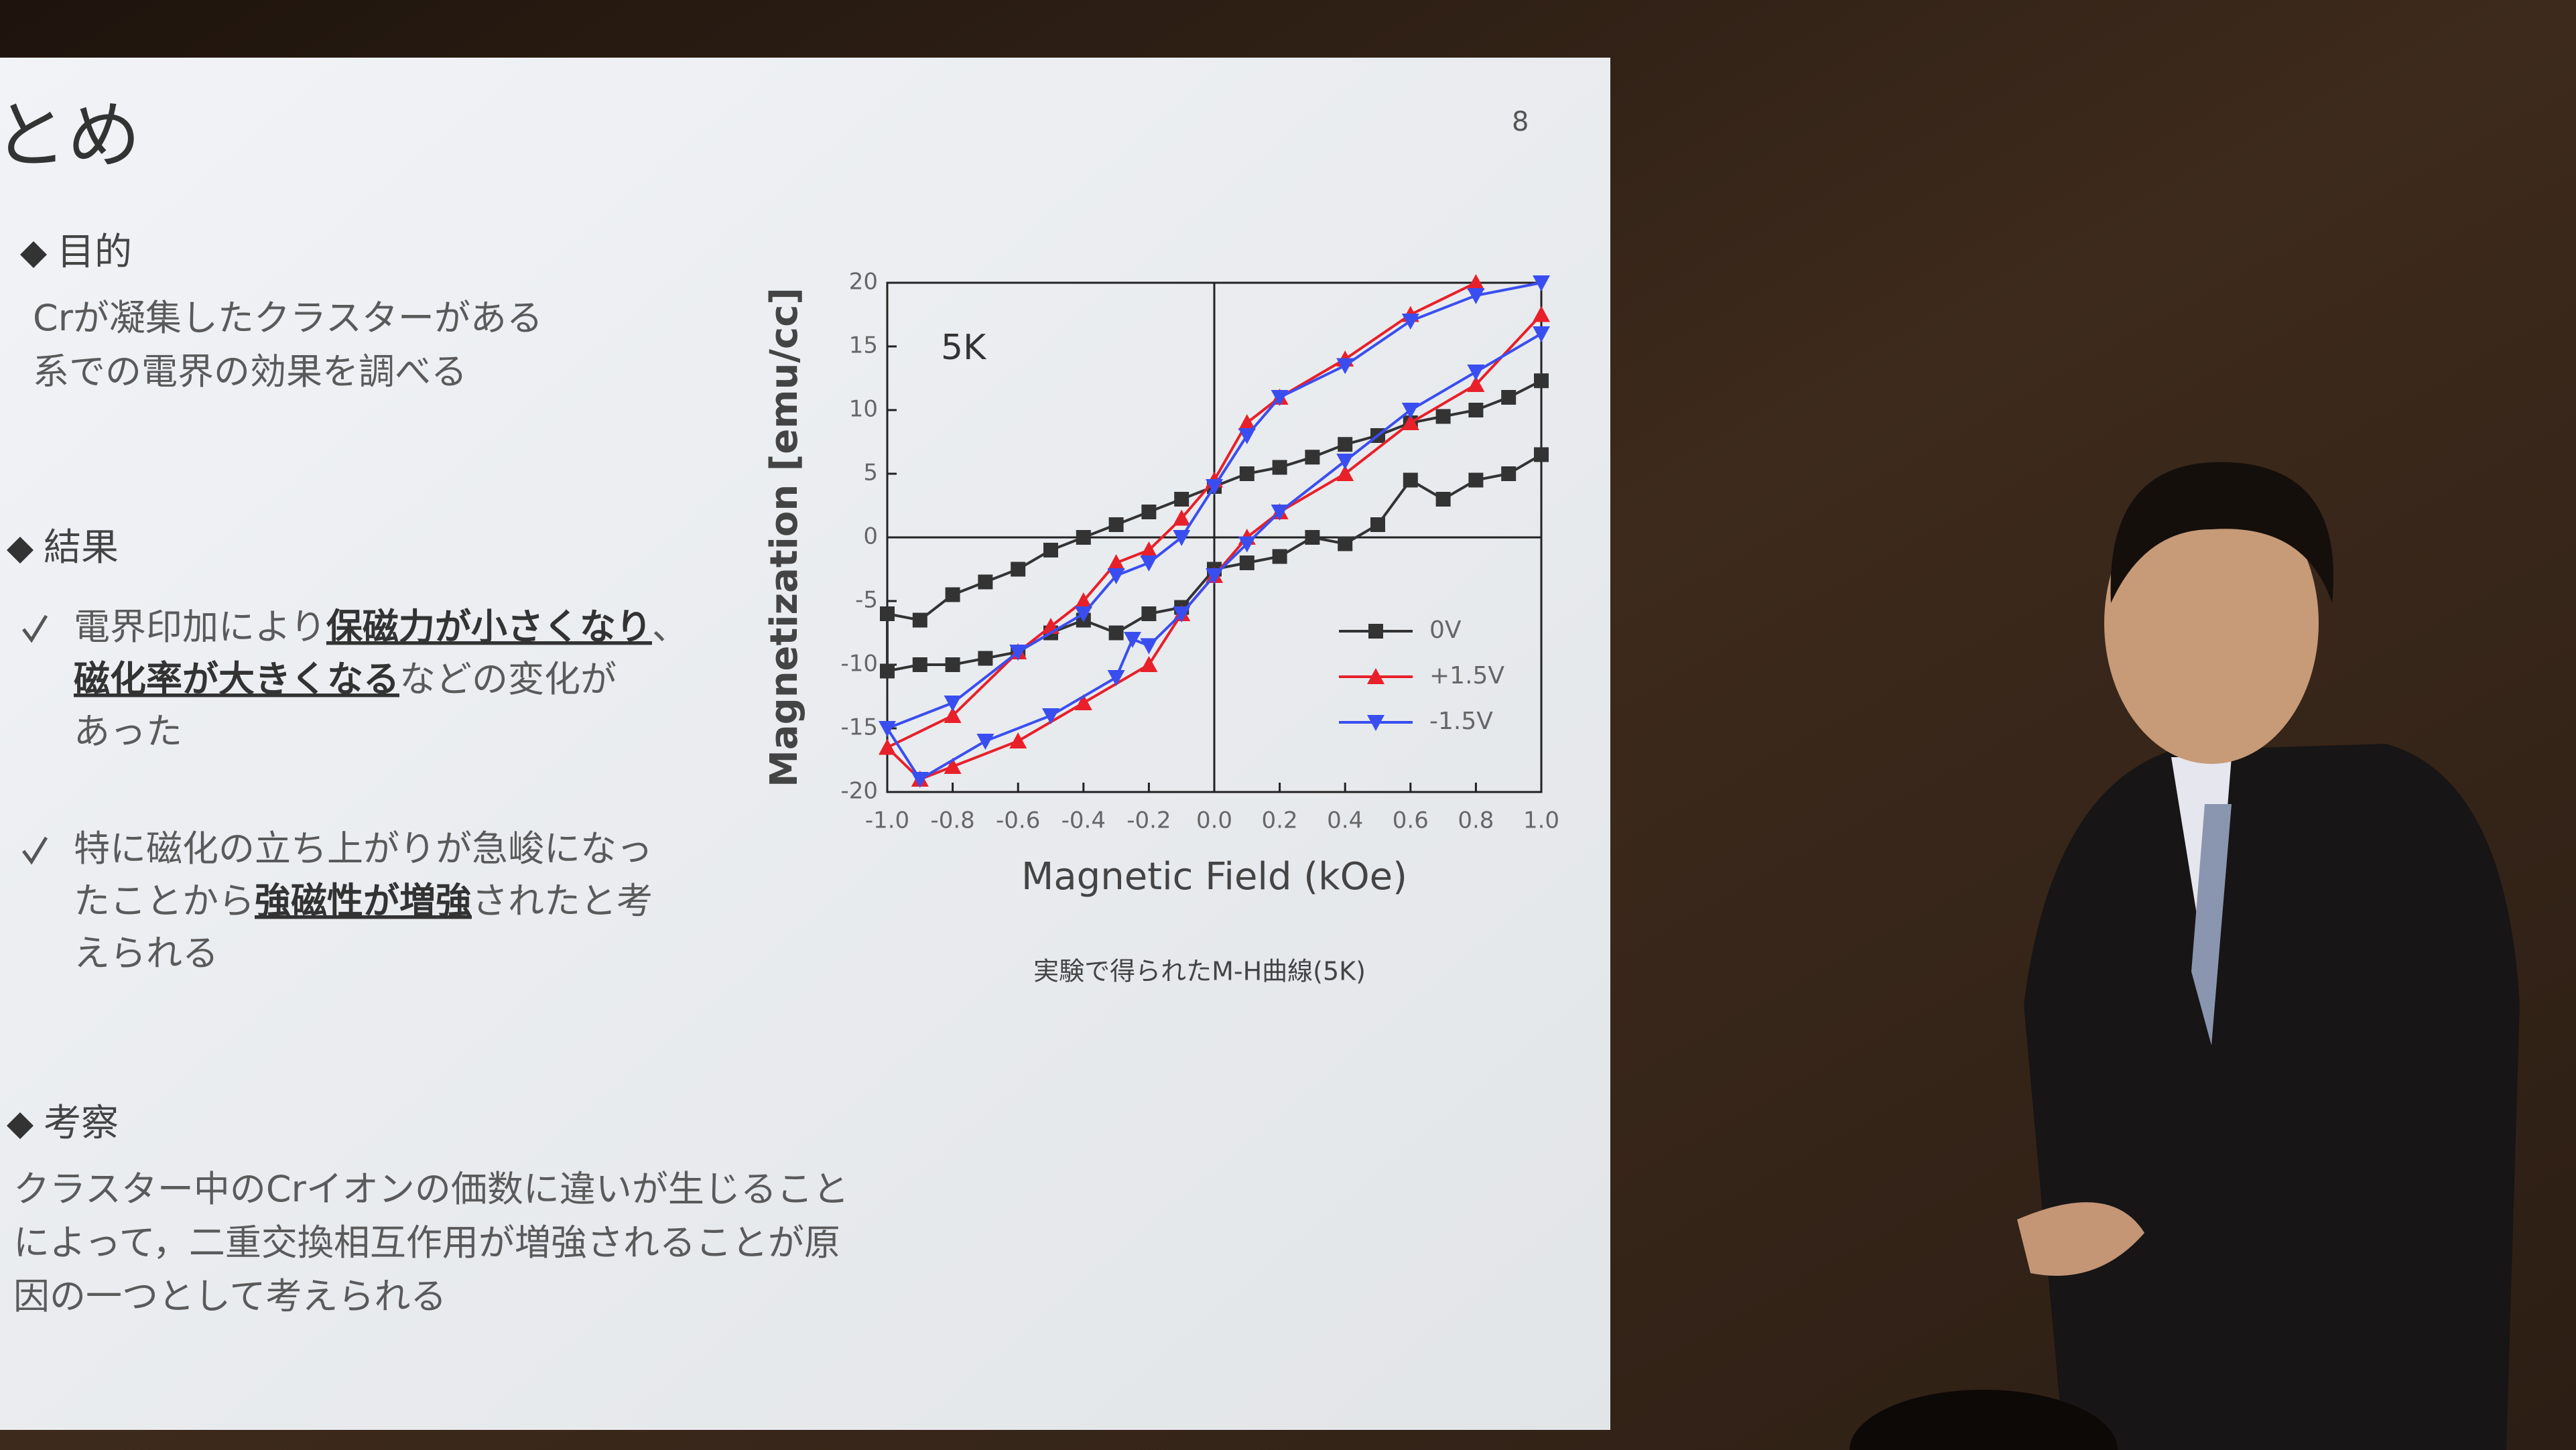 The height and width of the screenshot is (1450, 2576). I want to click on x-tick-label: 0.0, so click(1214, 820).